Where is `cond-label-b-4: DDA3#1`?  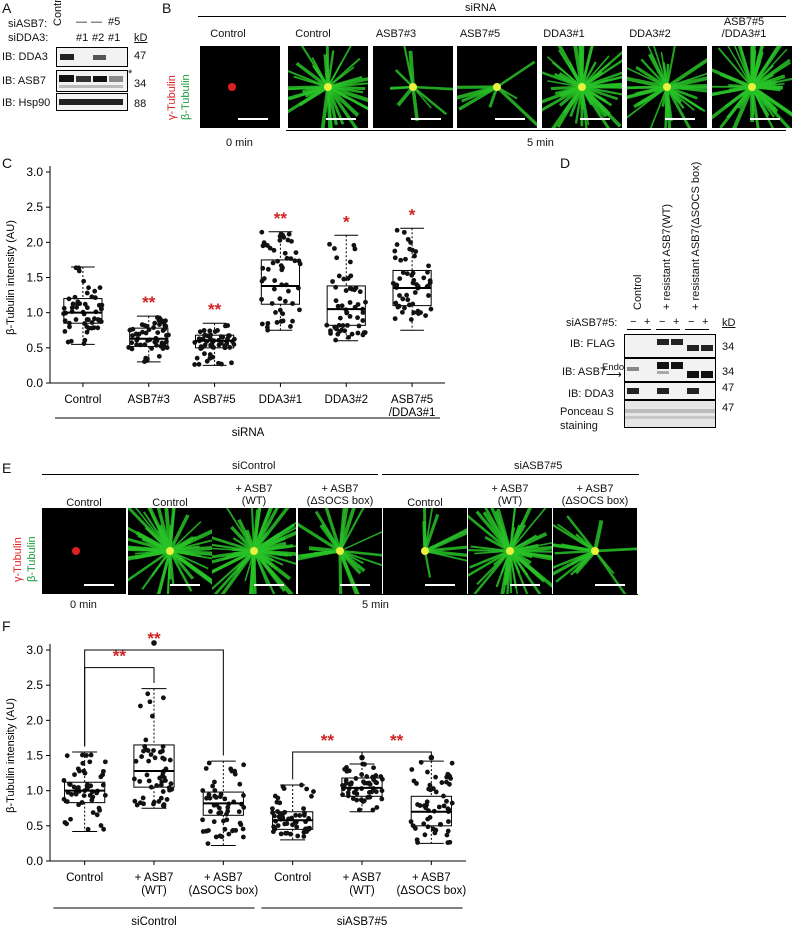 cond-label-b-4: DDA3#1 is located at coordinates (564, 34).